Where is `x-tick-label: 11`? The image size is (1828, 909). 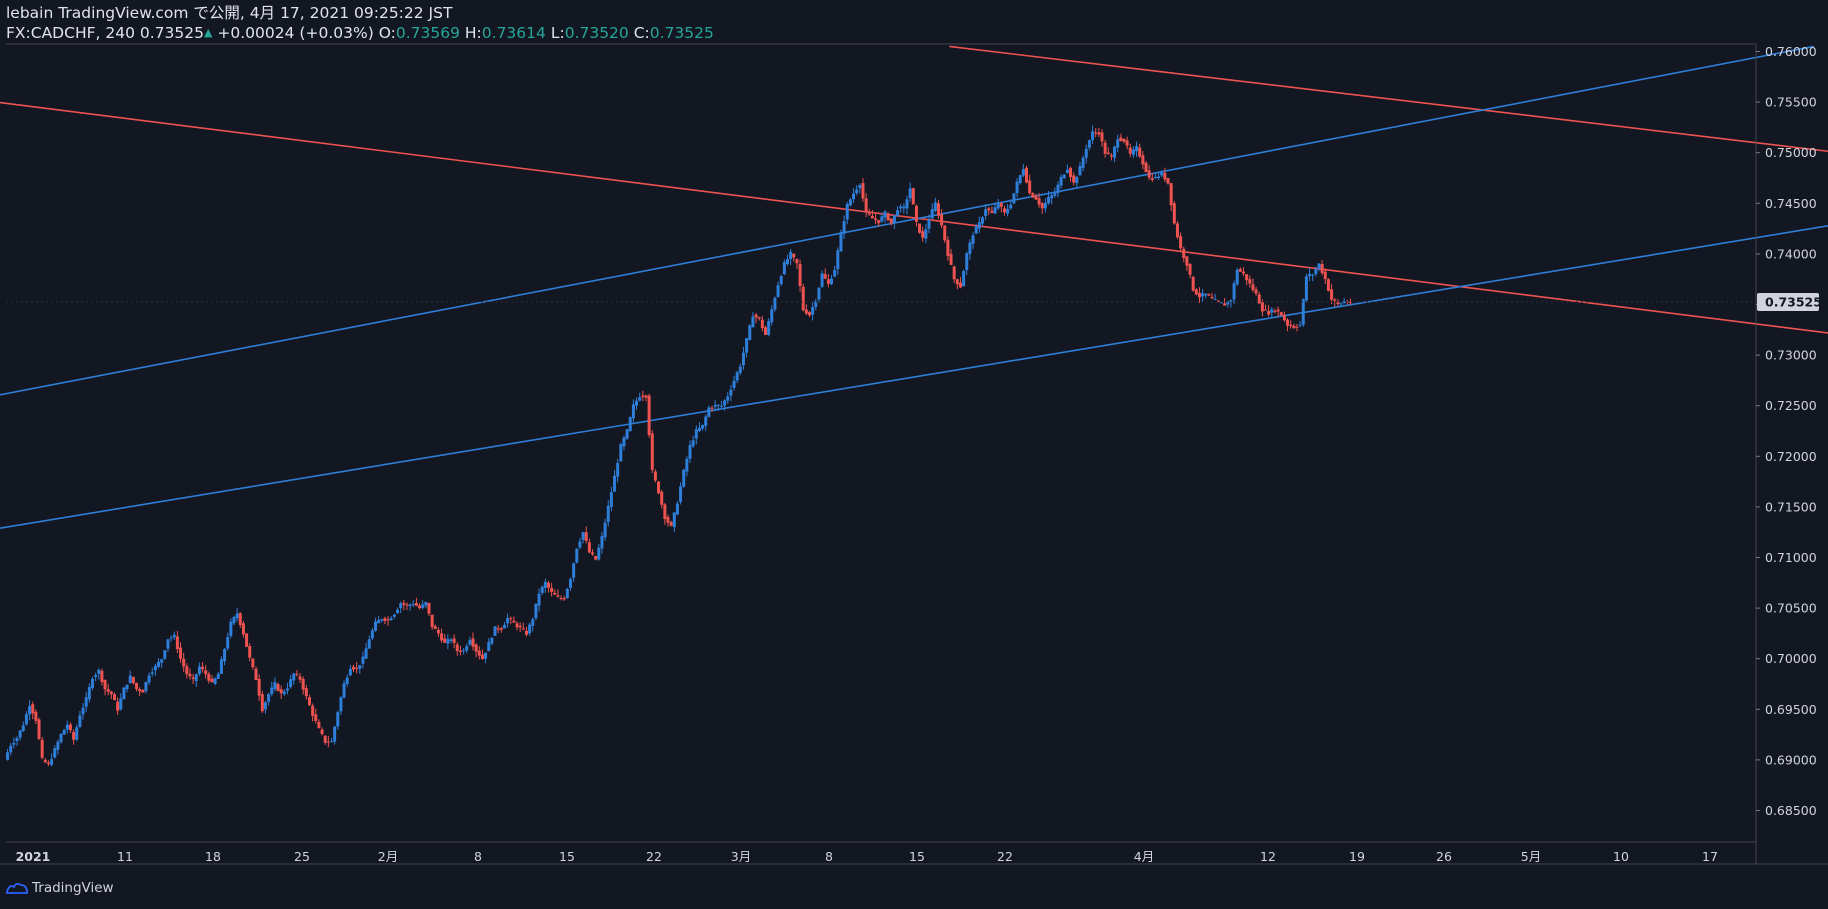 x-tick-label: 11 is located at coordinates (125, 856).